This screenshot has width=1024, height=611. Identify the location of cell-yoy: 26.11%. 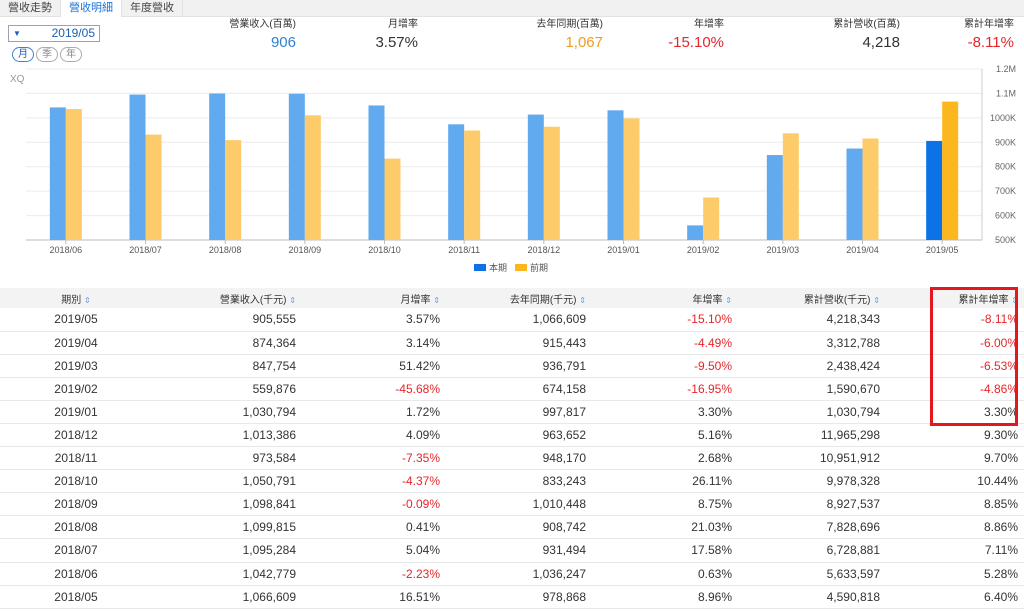
(665, 481).